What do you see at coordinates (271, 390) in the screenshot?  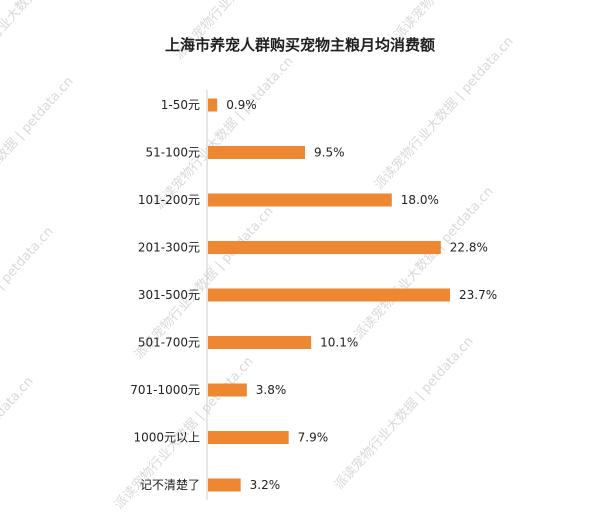 I see `value-label: 3.8%` at bounding box center [271, 390].